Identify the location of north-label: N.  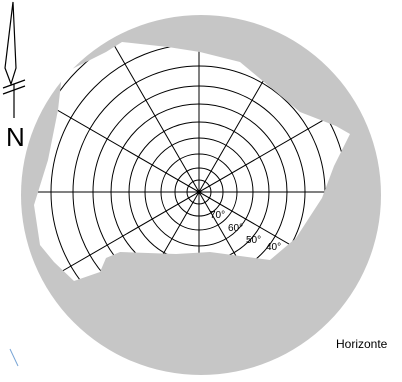
(15, 137).